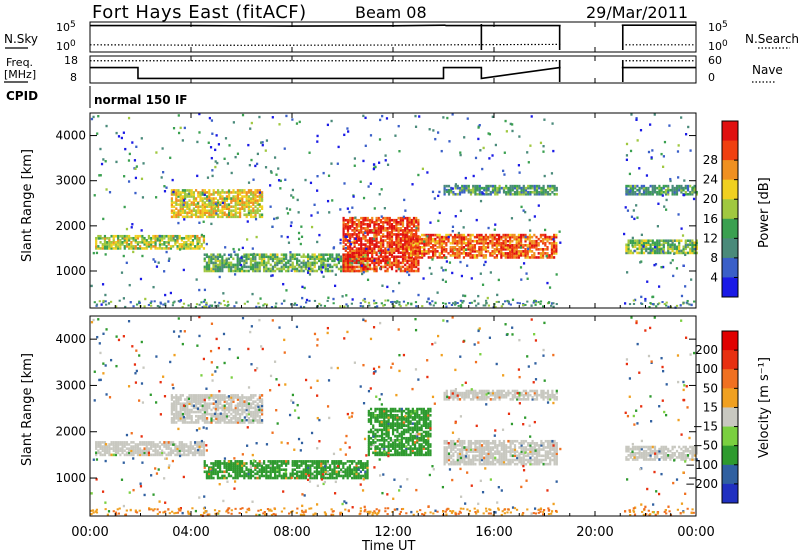  I want to click on power-scale-tick-label: 8, so click(714, 258).